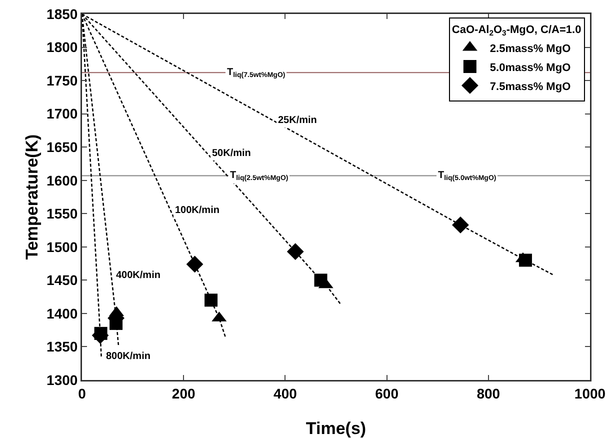 The height and width of the screenshot is (438, 614). I want to click on annotation: 100K/min, so click(197, 210).